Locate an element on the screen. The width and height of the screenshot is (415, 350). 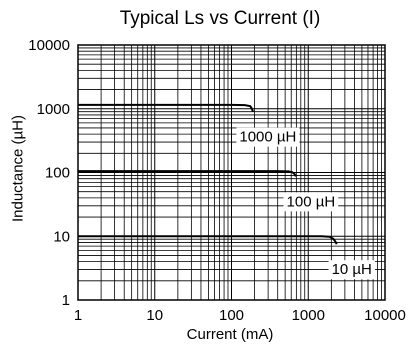
x-tick-label: 1000 is located at coordinates (308, 315).